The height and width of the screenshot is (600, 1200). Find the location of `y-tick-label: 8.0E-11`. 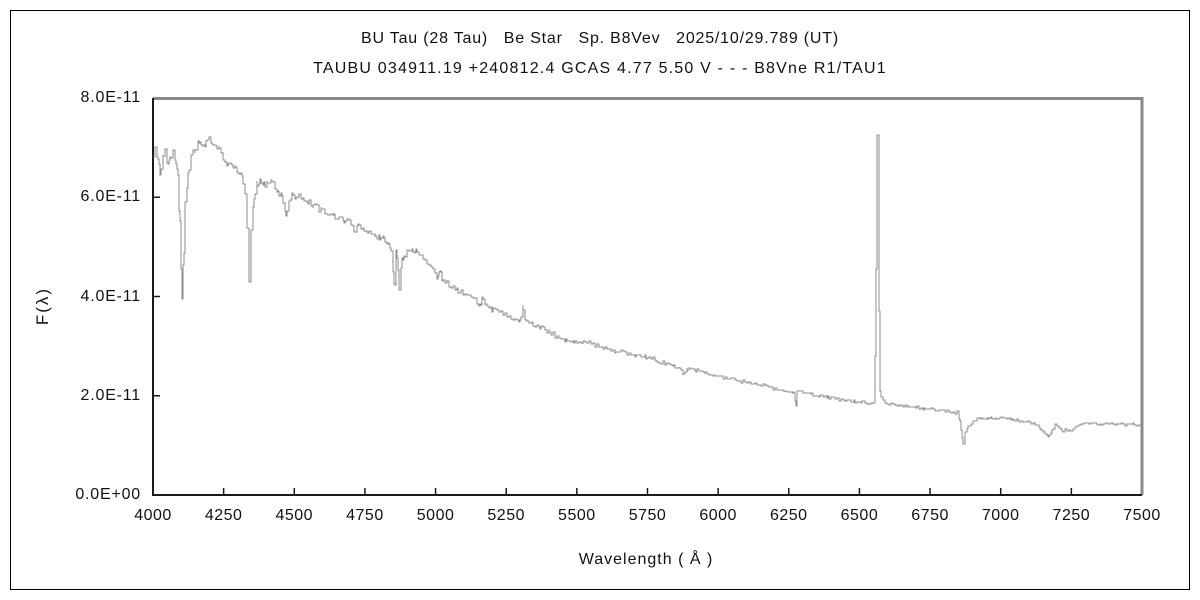

y-tick-label: 8.0E-11 is located at coordinates (110, 97).